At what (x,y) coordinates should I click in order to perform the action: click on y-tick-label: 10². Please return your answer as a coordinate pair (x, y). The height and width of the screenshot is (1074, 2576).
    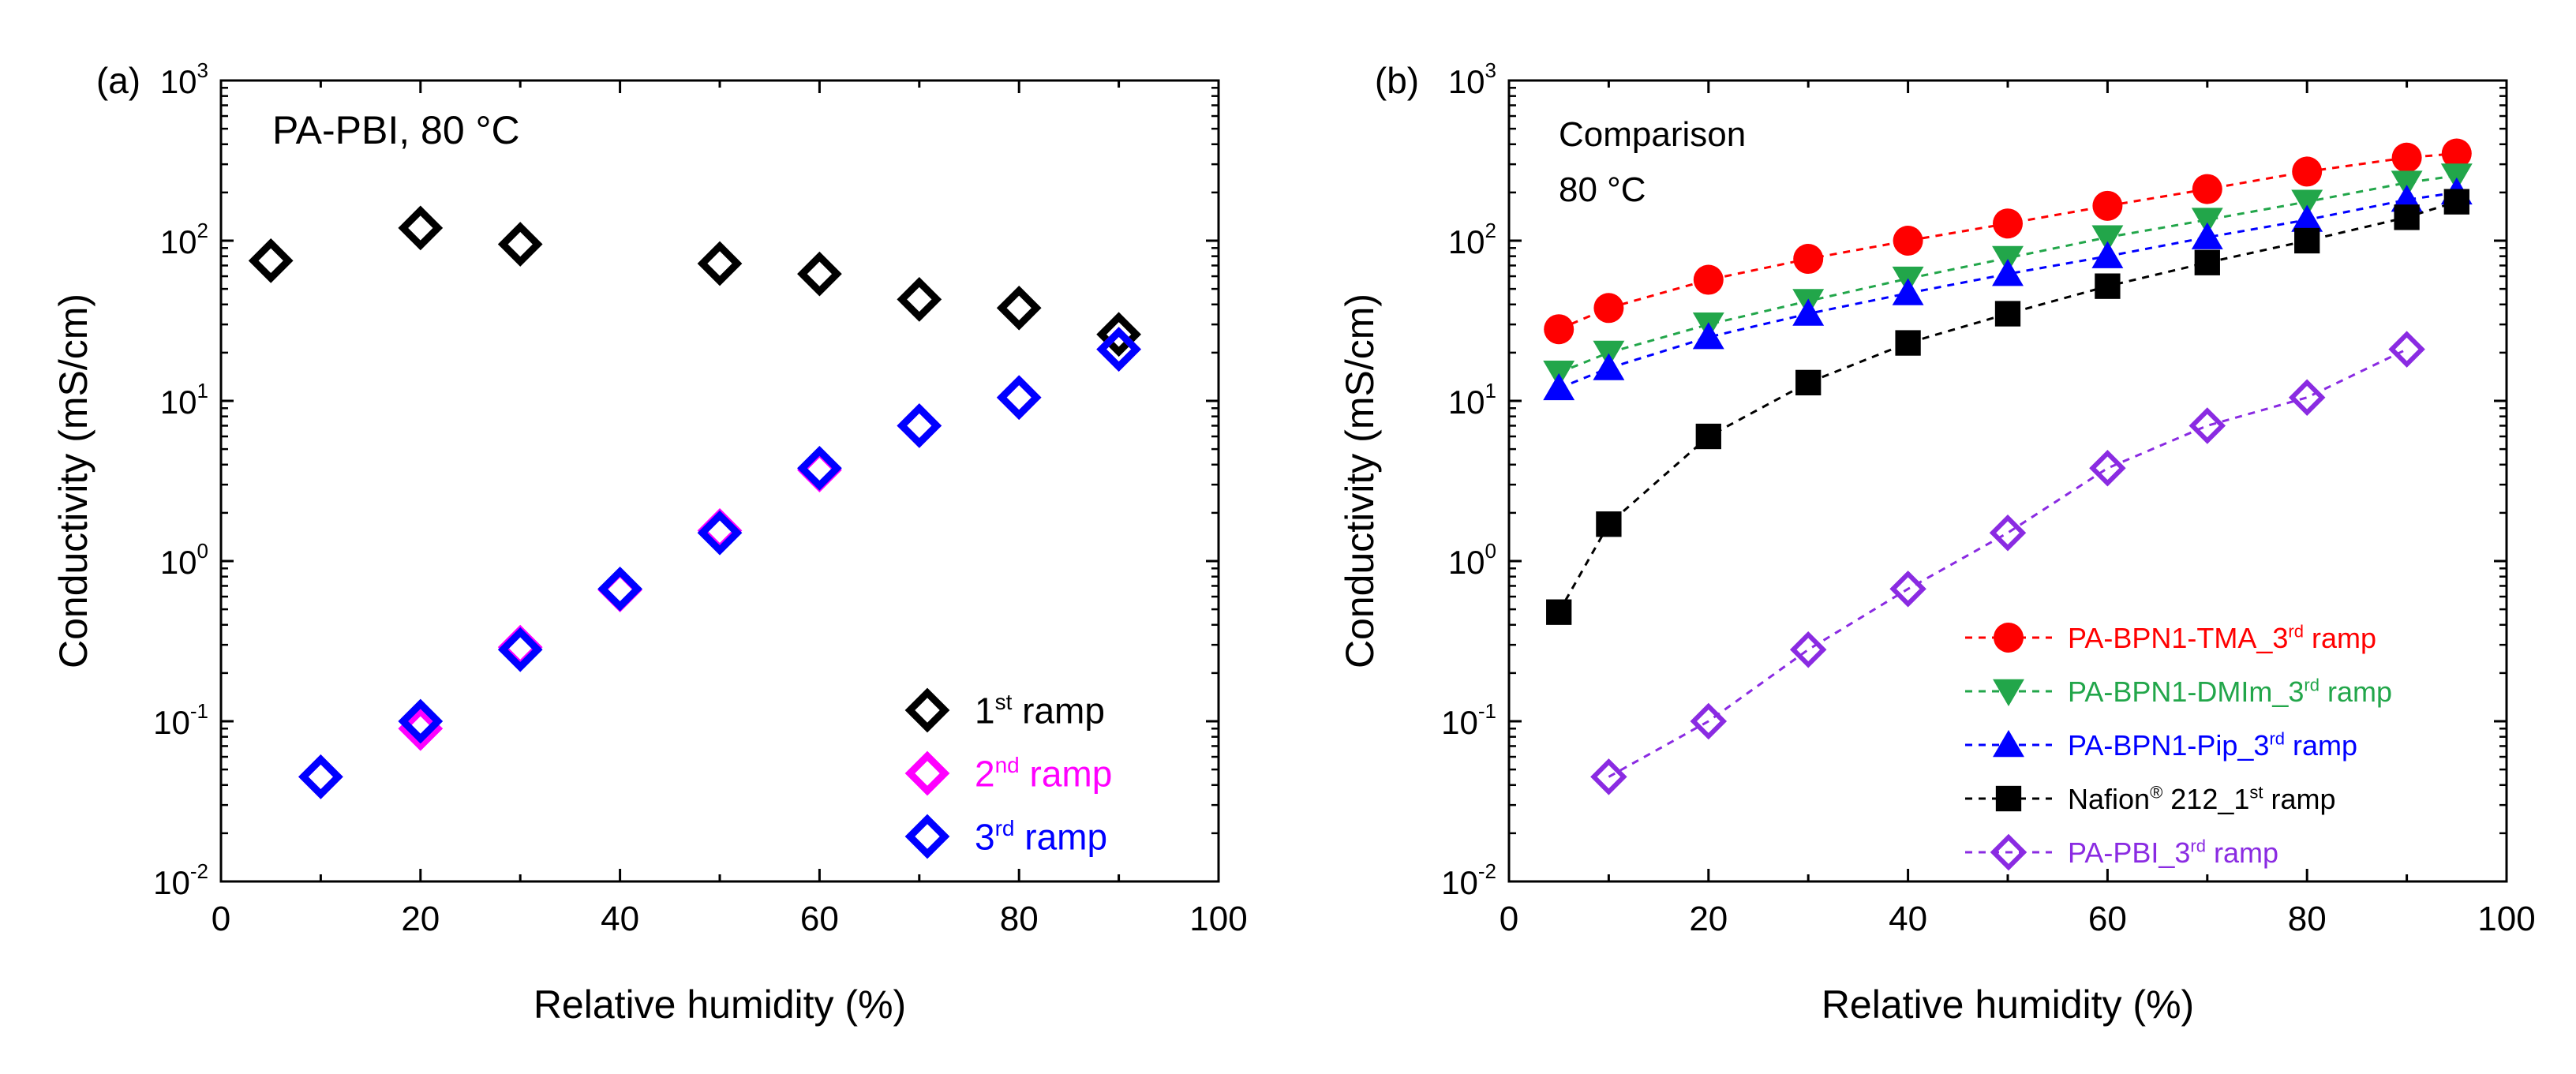
    Looking at the image, I should click on (184, 239).